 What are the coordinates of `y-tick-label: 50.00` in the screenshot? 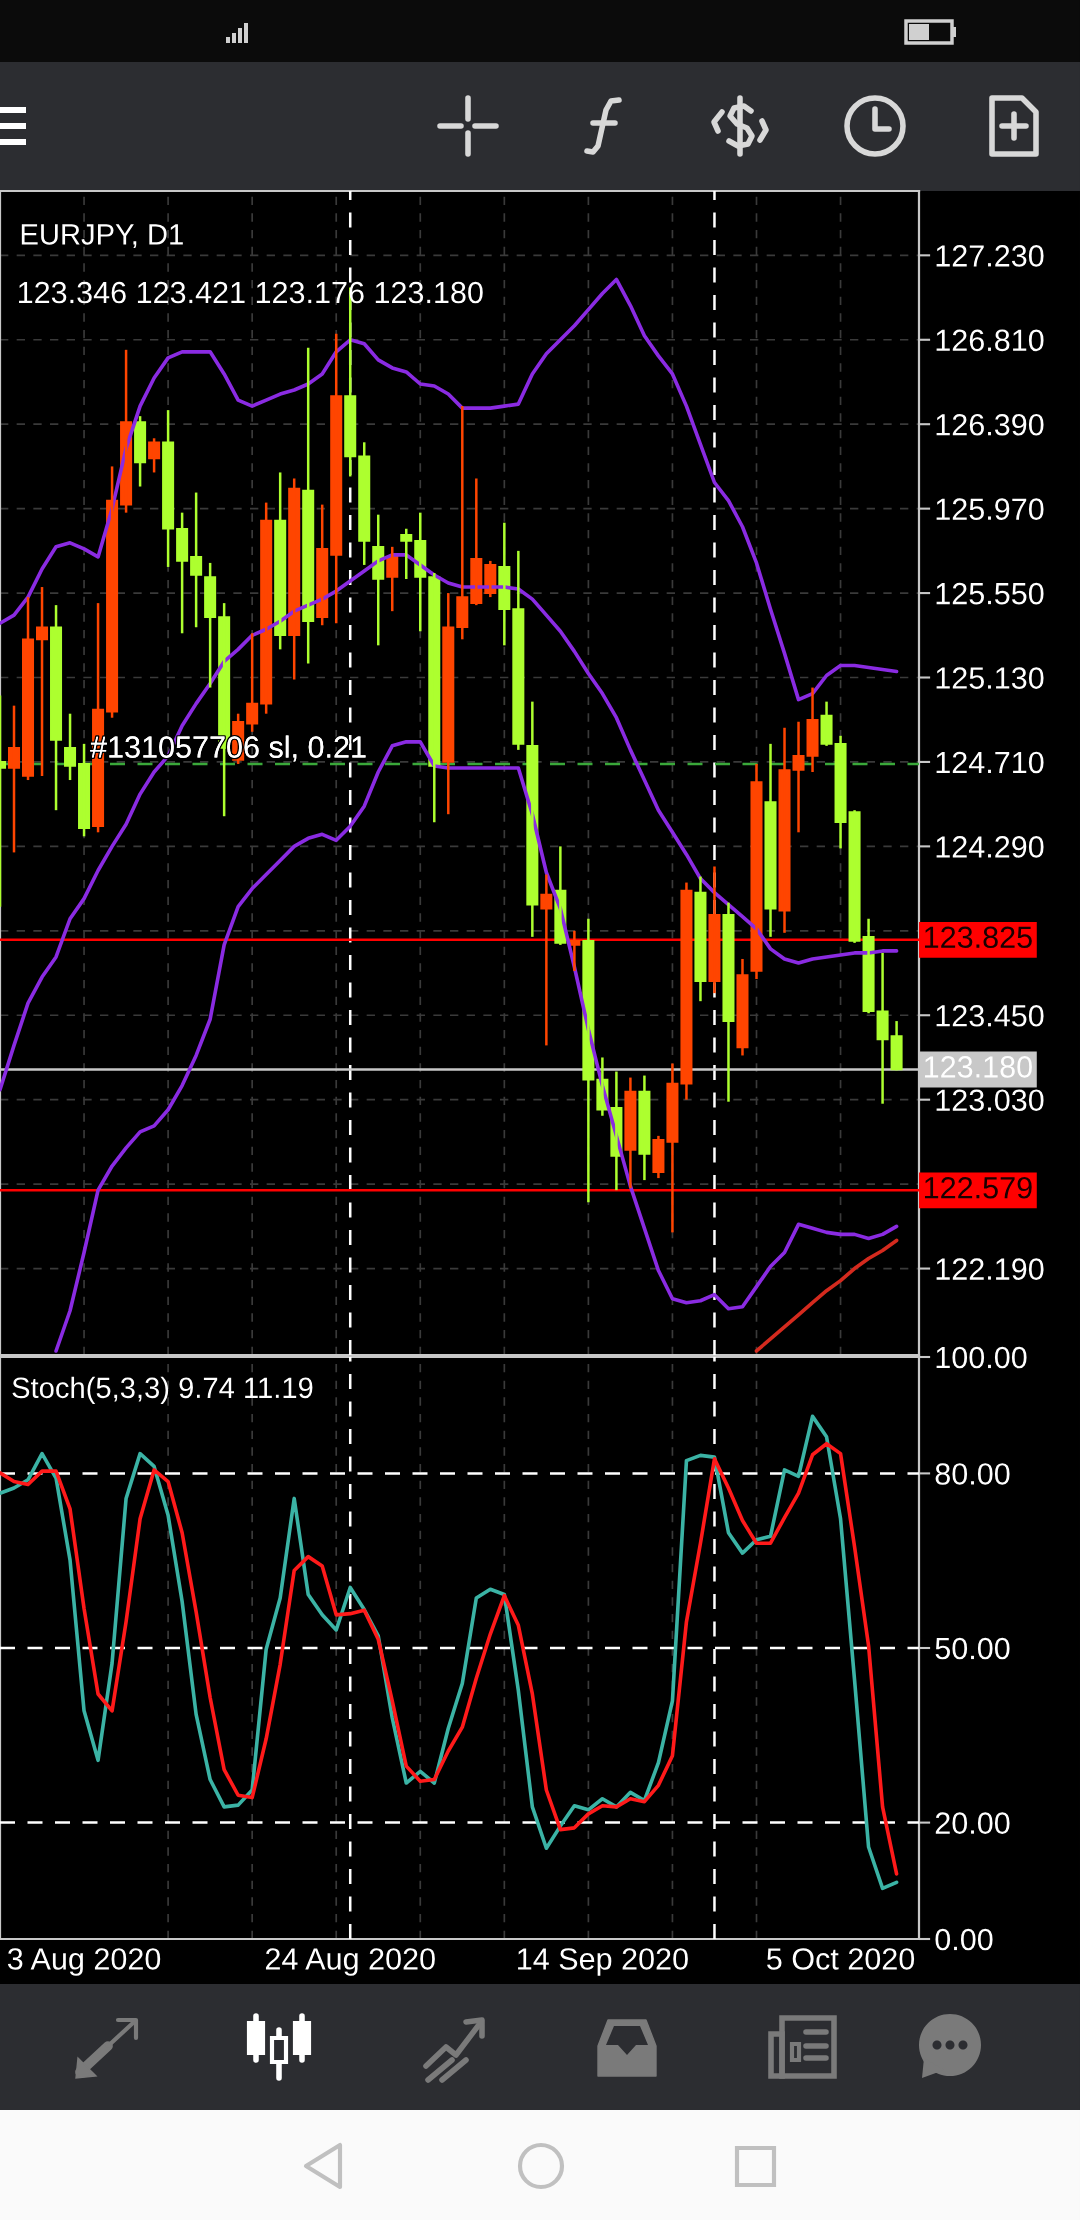 It's located at (972, 1648).